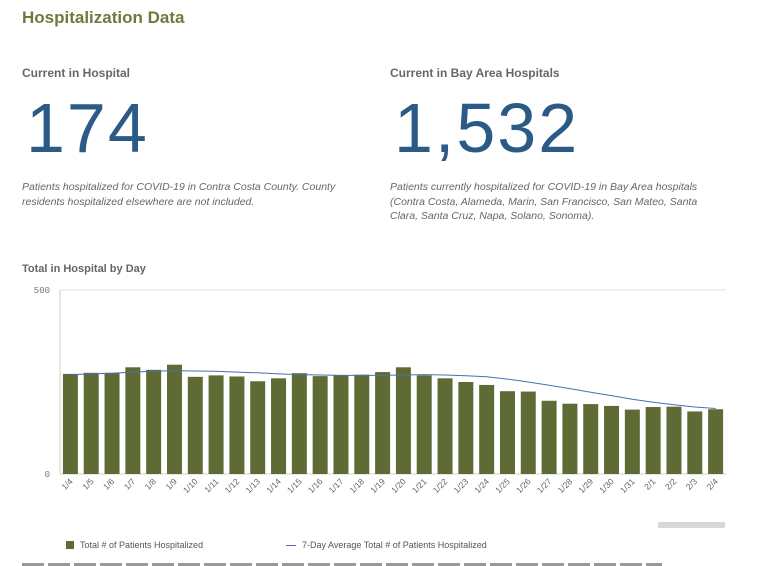 This screenshot has width=769, height=566. Describe the element at coordinates (142, 545) in the screenshot. I see `legend-bars-label: Total # of Patients Hospitalized` at that location.